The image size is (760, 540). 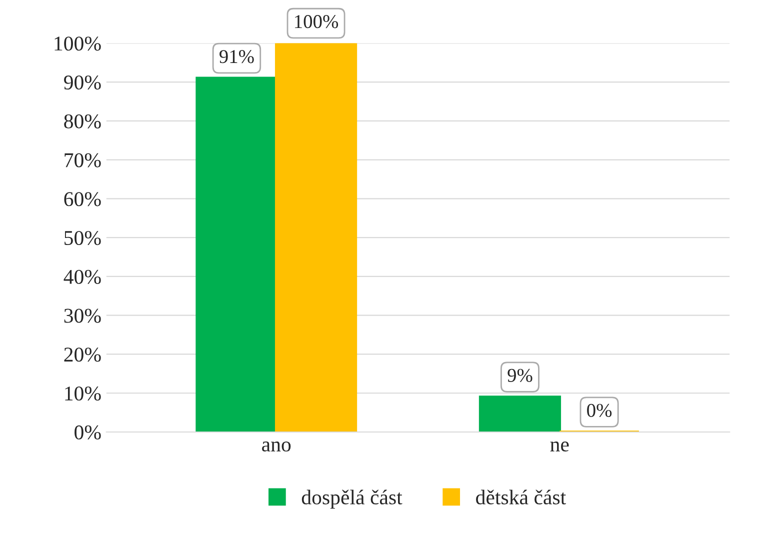 I want to click on x-tick-label: ano, so click(x=276, y=447).